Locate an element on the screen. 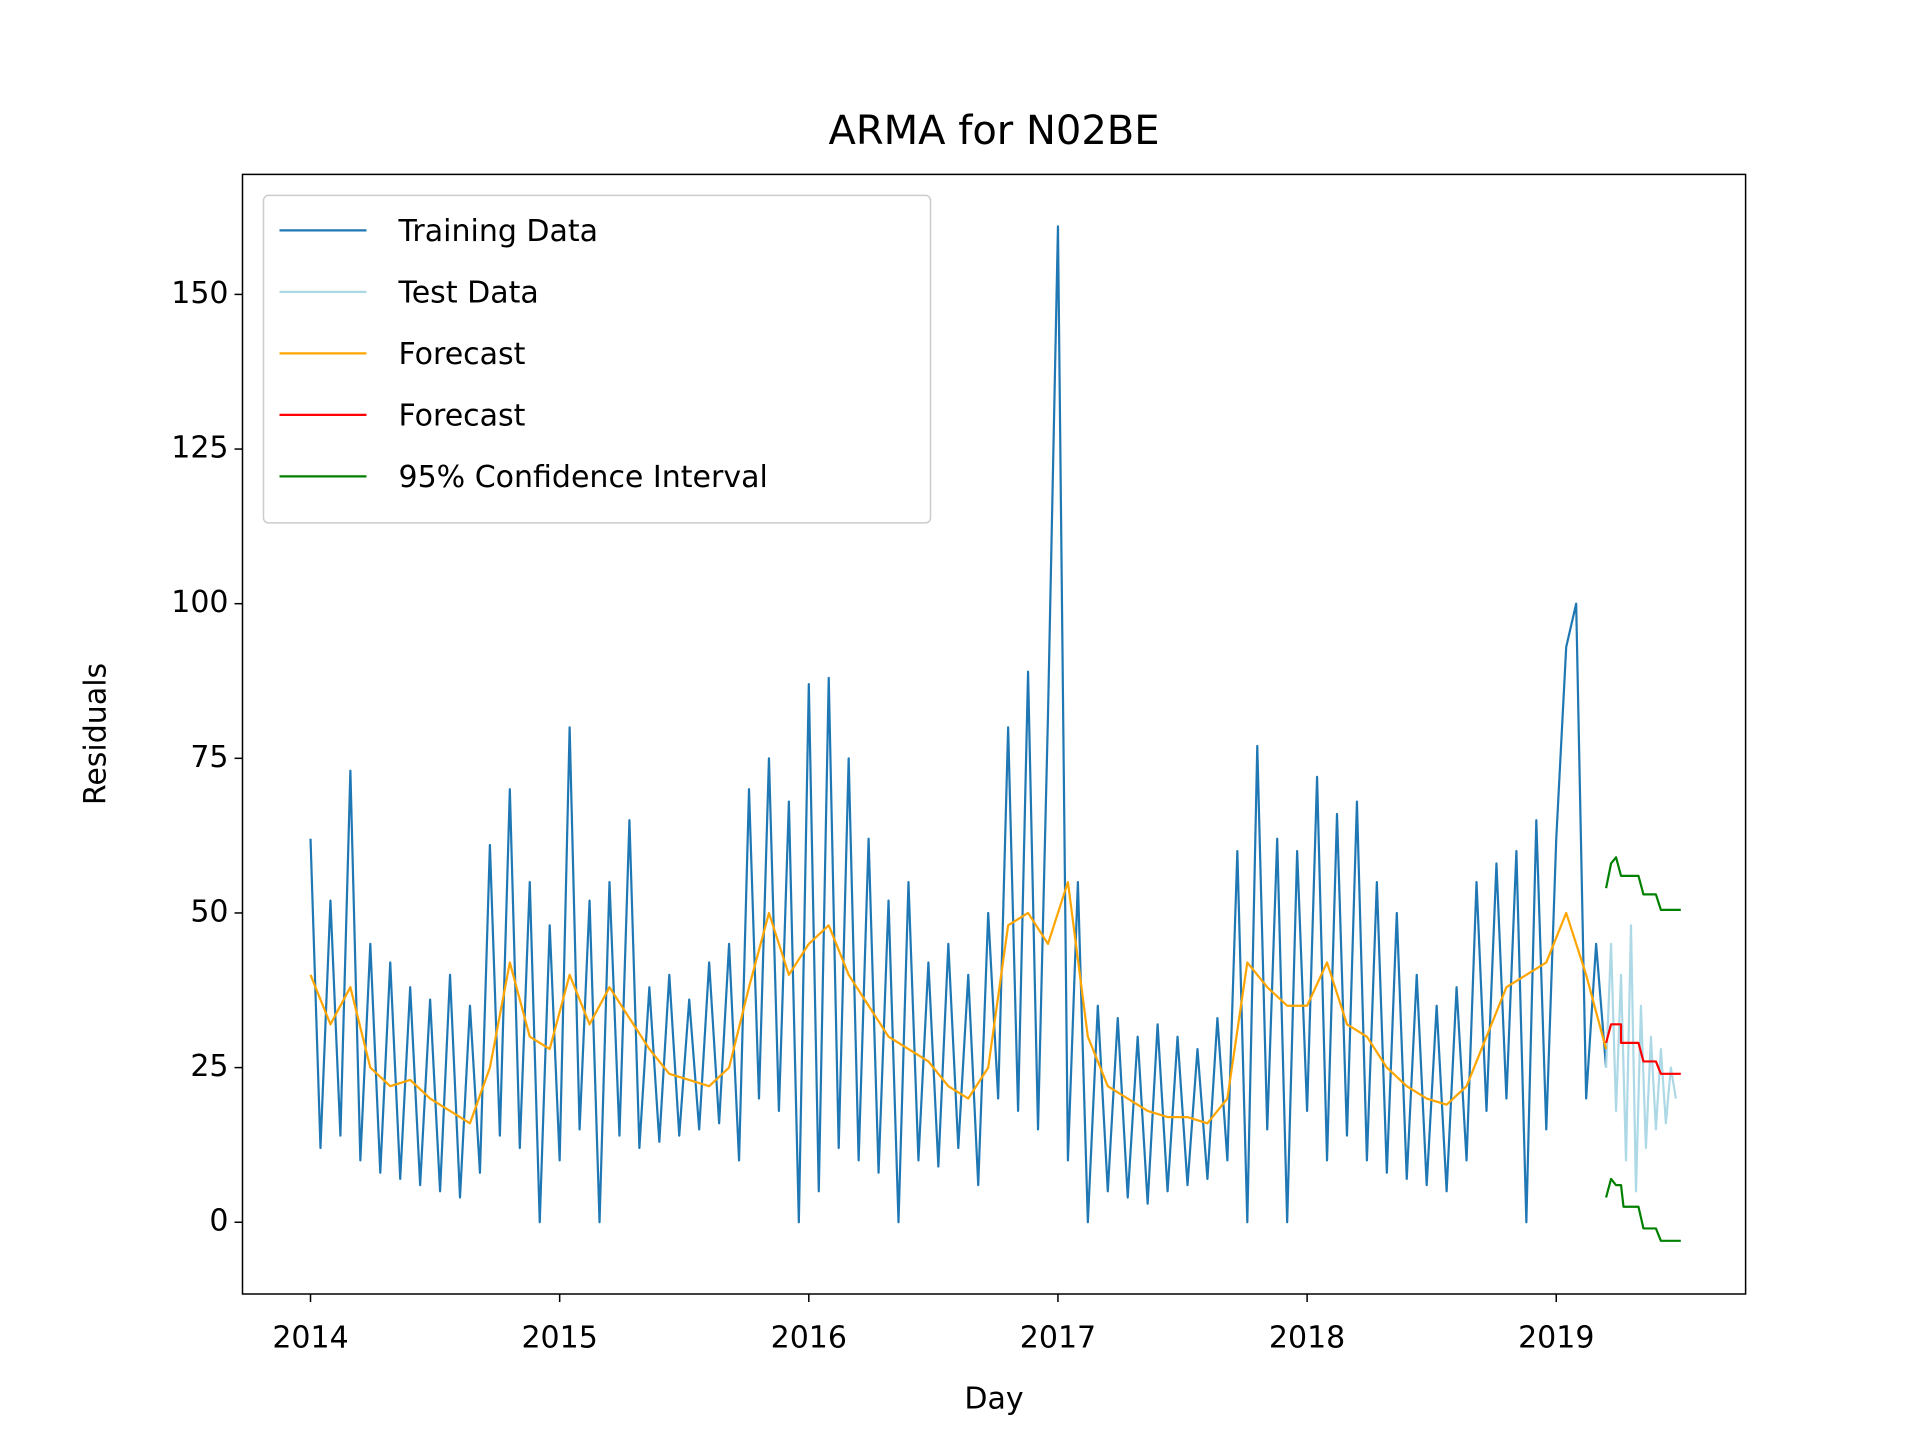 This screenshot has height=1440, width=1920. y-axis-label: Residuals is located at coordinates (96, 734).